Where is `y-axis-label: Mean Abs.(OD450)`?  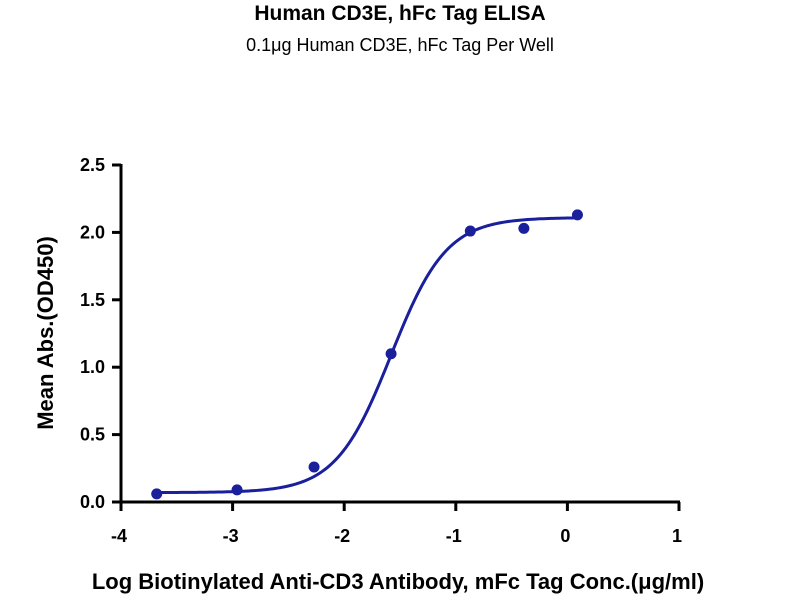 y-axis-label: Mean Abs.(OD450) is located at coordinates (45, 333).